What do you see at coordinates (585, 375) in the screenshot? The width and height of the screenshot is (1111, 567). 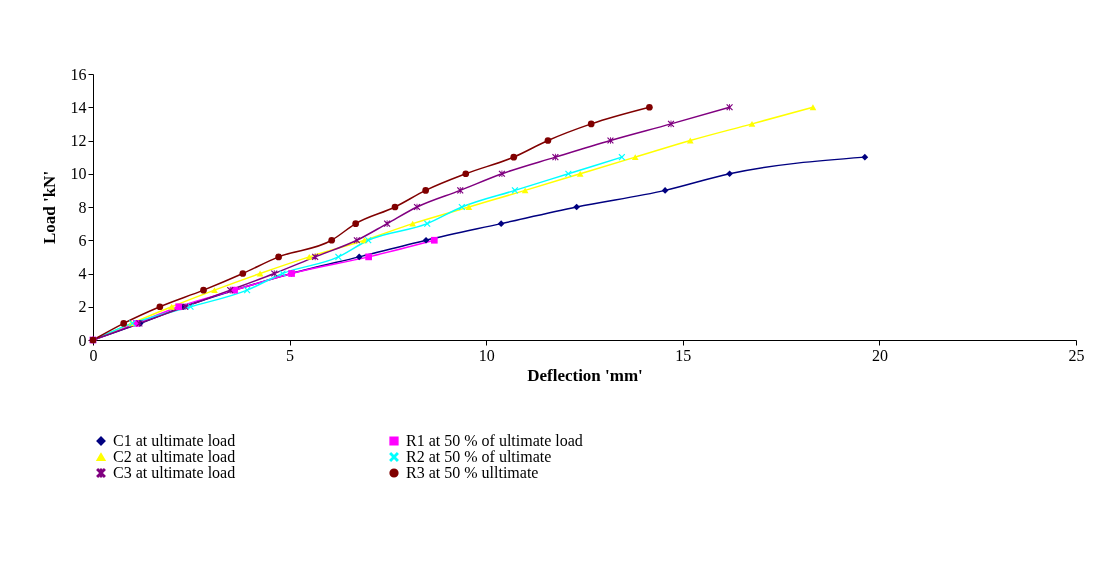 I see `x-axis-title: Deflection 'mm'` at bounding box center [585, 375].